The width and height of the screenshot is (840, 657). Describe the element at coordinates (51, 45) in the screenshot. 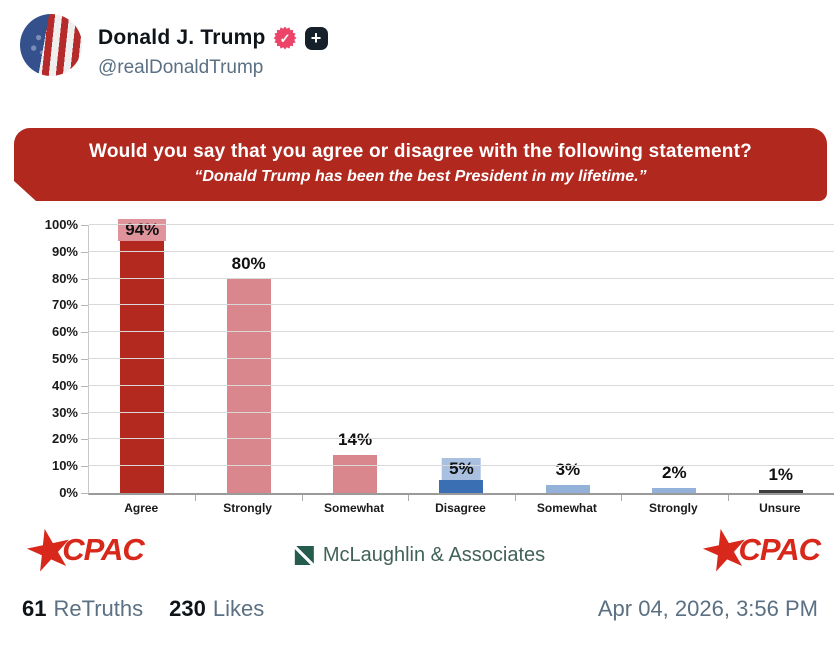

I see `avatar` at that location.